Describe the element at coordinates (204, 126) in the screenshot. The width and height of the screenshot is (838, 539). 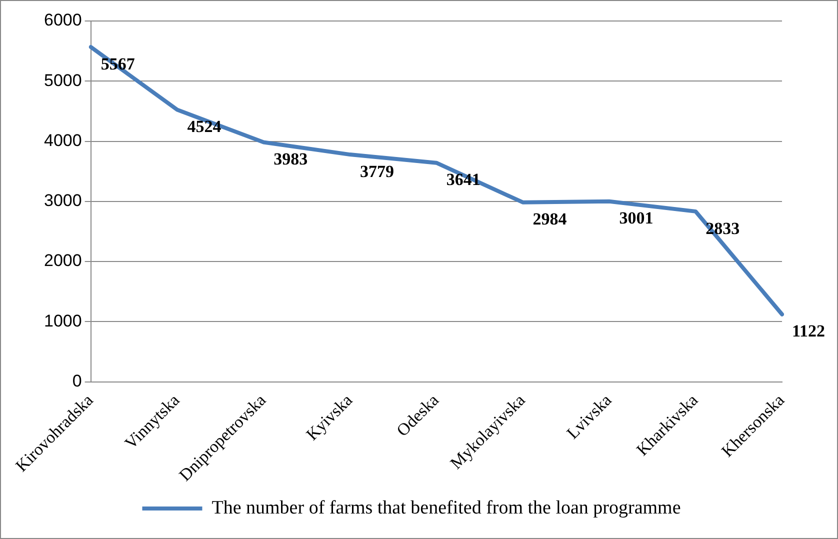
I see `data-label: 4524` at that location.